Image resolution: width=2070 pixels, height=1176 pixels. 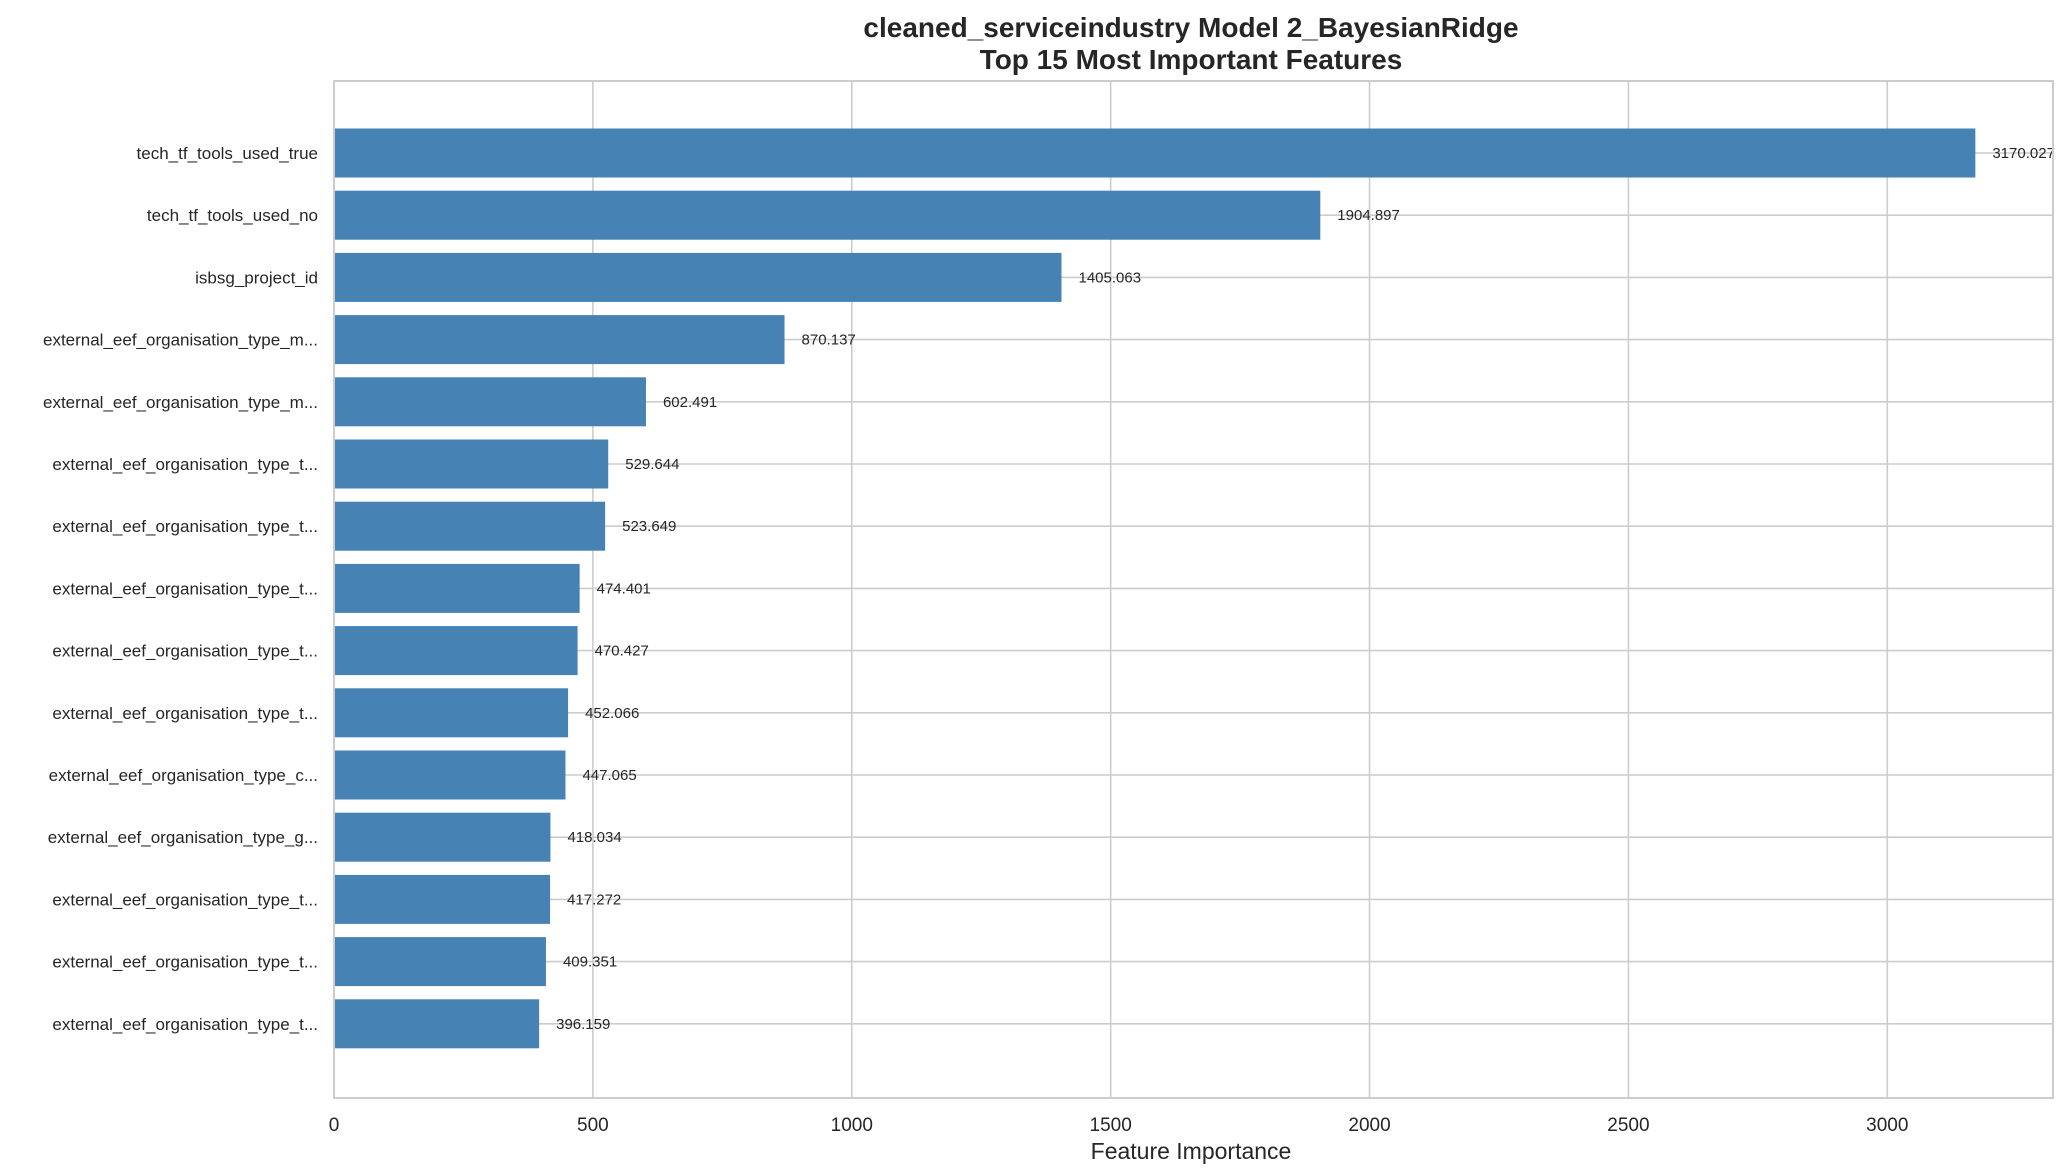 What do you see at coordinates (1628, 1125) in the screenshot?
I see `x-tick-label: 2500` at bounding box center [1628, 1125].